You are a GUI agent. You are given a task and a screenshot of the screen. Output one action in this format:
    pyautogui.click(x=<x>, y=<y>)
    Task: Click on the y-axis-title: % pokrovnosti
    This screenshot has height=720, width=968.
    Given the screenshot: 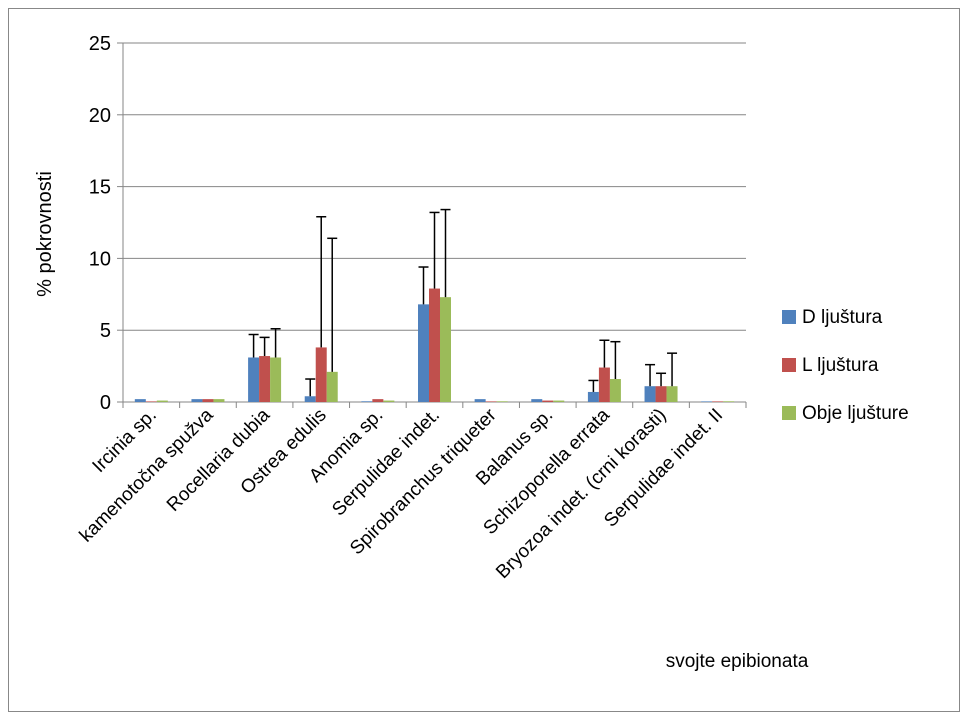 What is the action you would take?
    pyautogui.click(x=45, y=234)
    